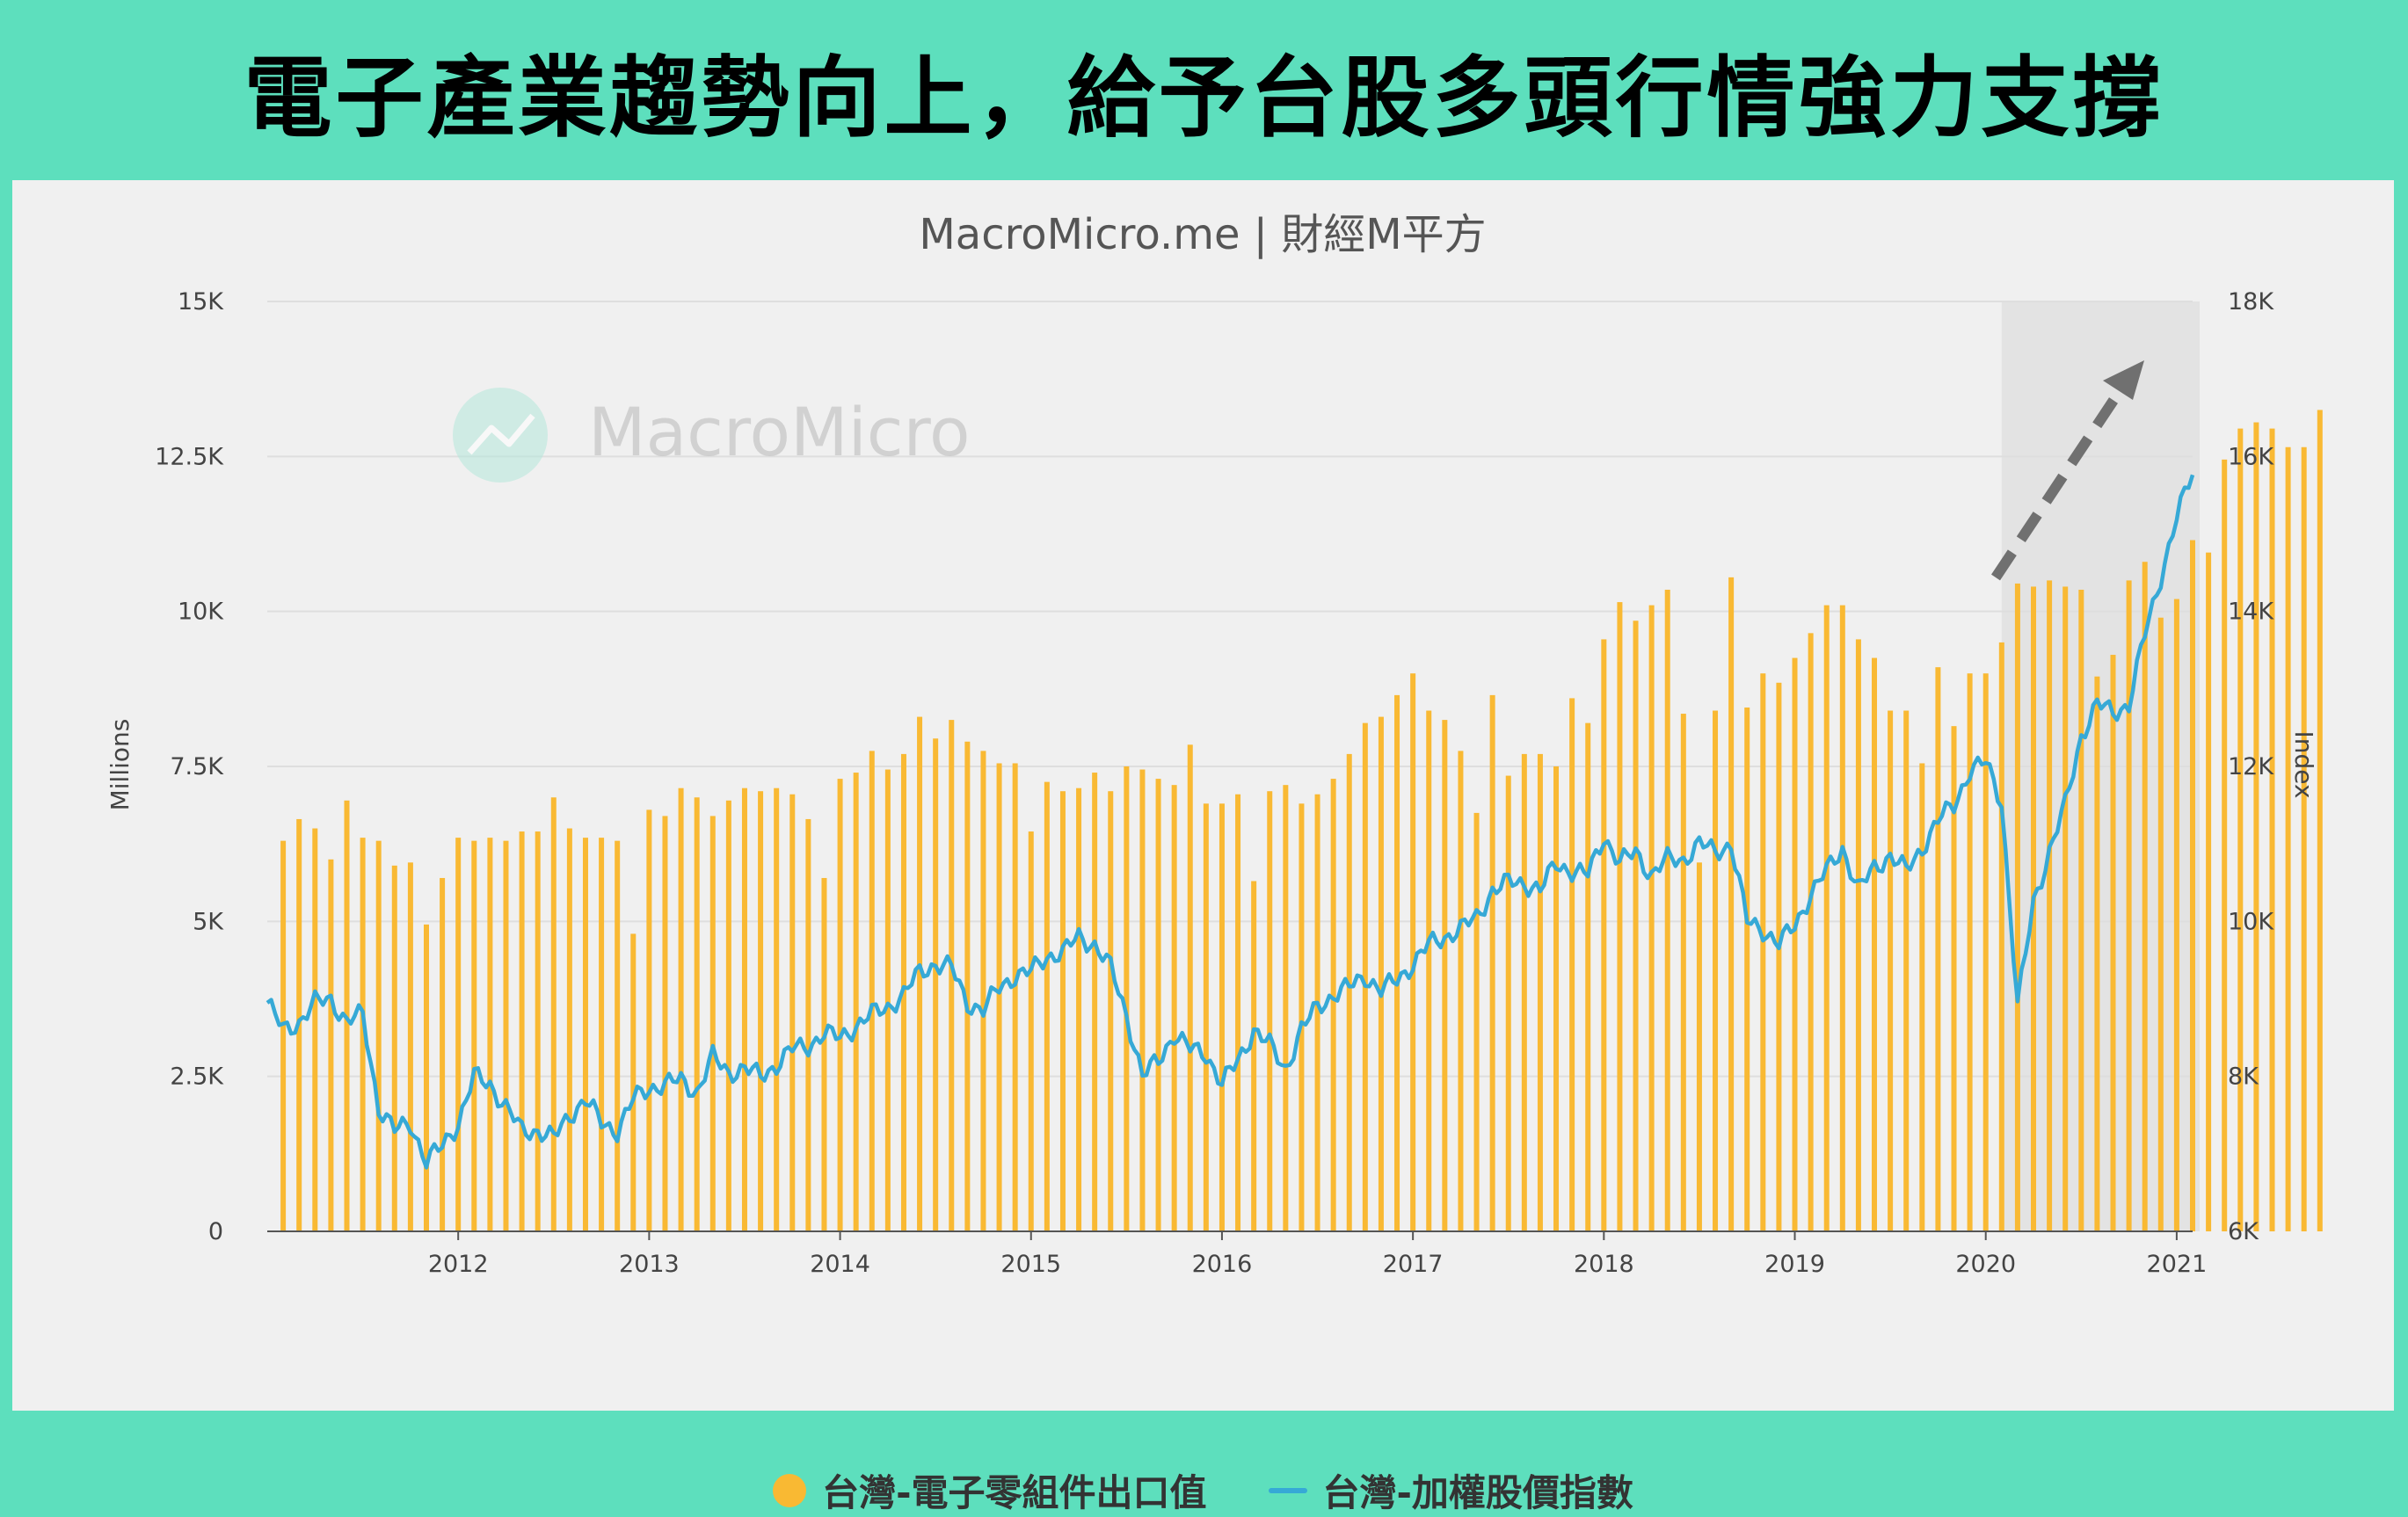  I want to click on right-axis-label: Index, so click(2303, 764).